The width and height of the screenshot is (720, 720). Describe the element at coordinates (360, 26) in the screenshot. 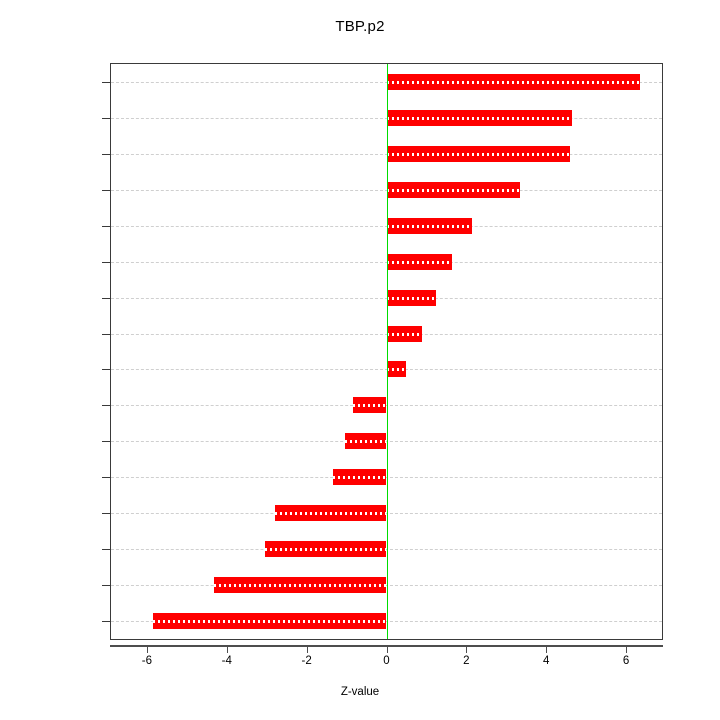

I see `chart-title: TBP.p2` at that location.